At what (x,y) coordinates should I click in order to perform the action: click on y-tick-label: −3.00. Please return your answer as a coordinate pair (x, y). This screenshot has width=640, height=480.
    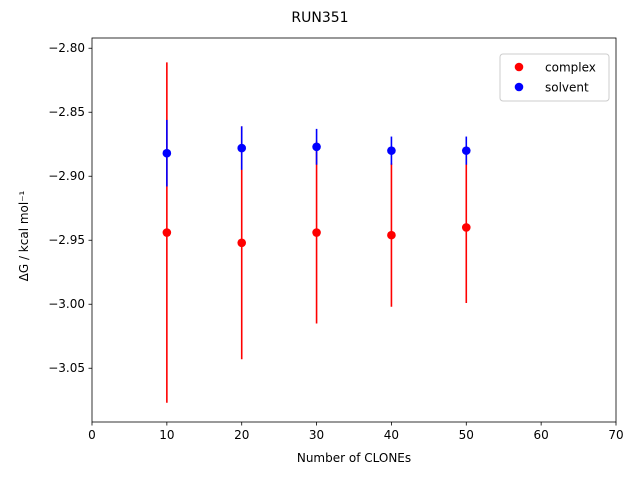
    Looking at the image, I should click on (66, 304).